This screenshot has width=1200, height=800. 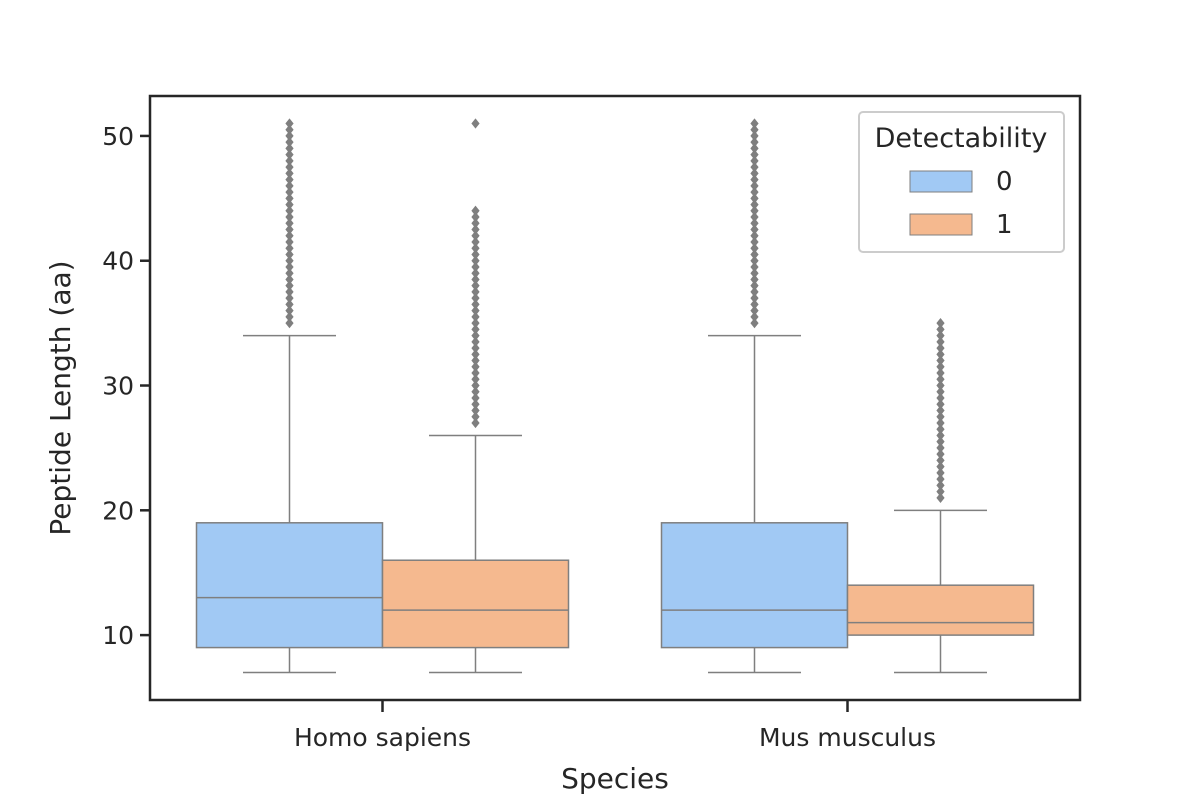 What do you see at coordinates (118, 635) in the screenshot?
I see `y-tick-label: 10` at bounding box center [118, 635].